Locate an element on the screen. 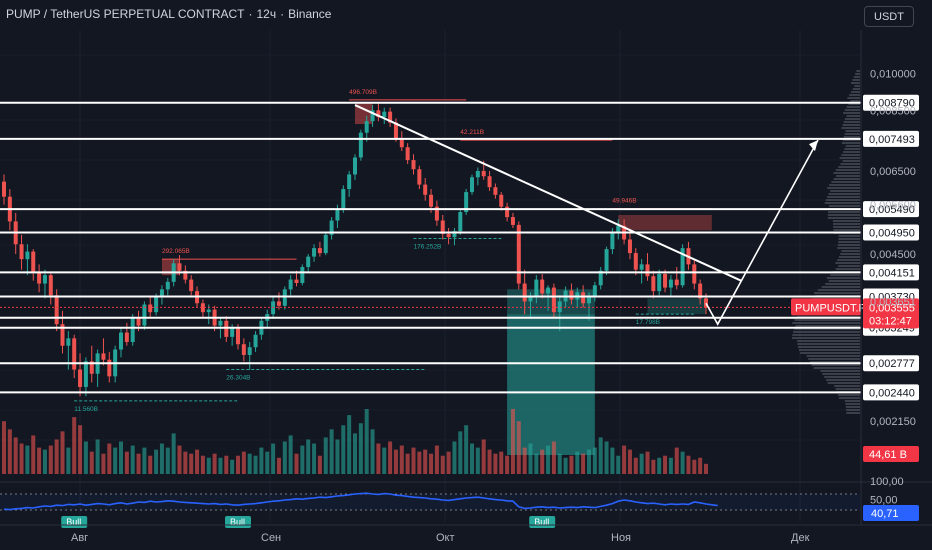  current-symbol-text: PUMPUSDT.P is located at coordinates (830, 308).